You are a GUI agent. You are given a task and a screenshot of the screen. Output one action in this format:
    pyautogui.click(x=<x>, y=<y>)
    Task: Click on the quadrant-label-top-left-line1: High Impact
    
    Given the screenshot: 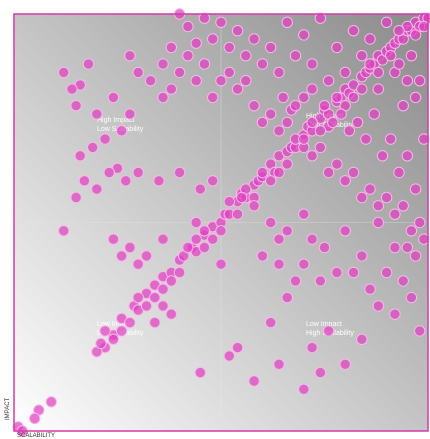 What is the action you would take?
    pyautogui.click(x=115, y=120)
    